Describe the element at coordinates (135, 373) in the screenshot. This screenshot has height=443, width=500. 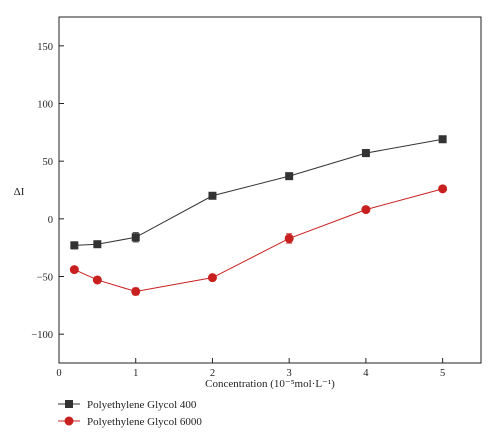
I see `x-tick-label: 1` at that location.